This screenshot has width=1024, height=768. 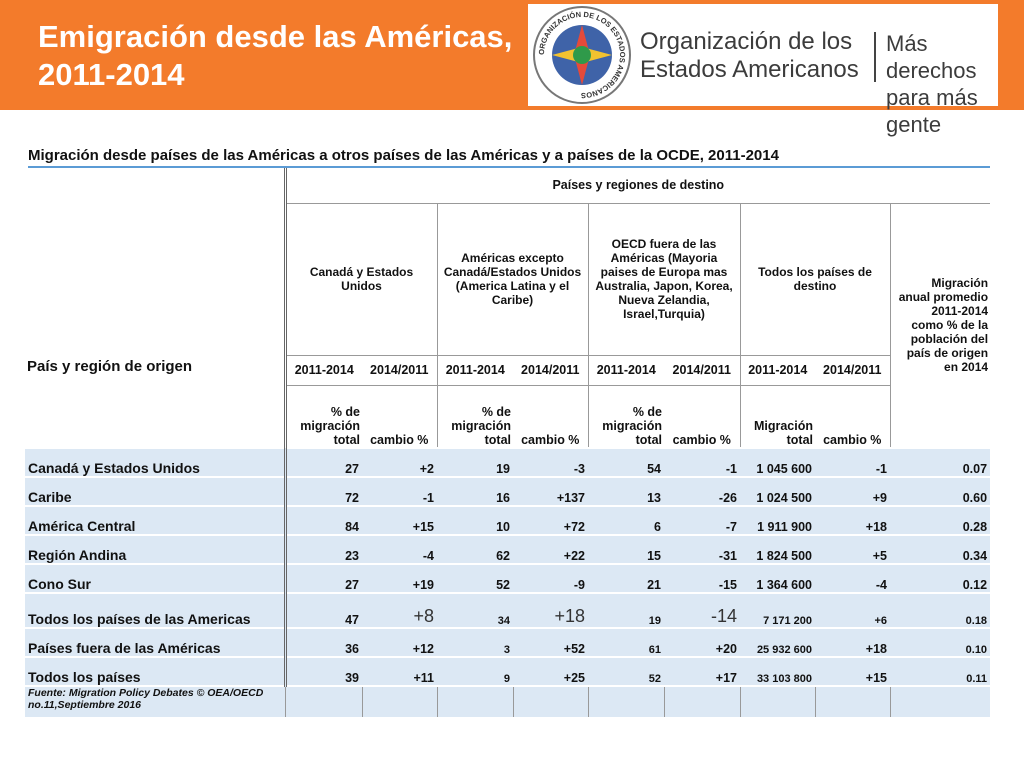 I want to click on slide-title: Emigración desde las Américas, 2011-2014, so click(x=275, y=56).